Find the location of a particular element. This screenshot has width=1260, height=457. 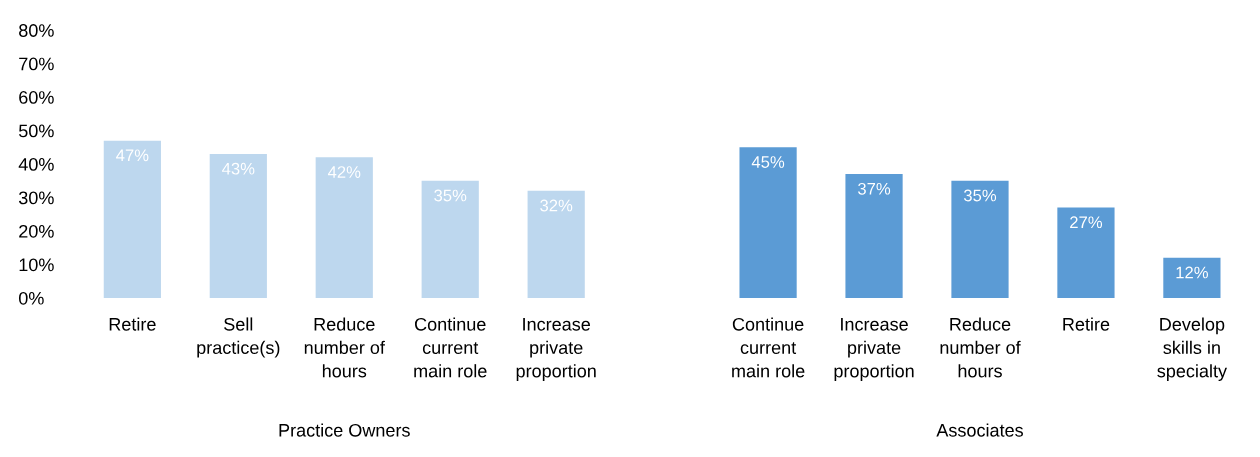

data-label: 32% is located at coordinates (556, 205).